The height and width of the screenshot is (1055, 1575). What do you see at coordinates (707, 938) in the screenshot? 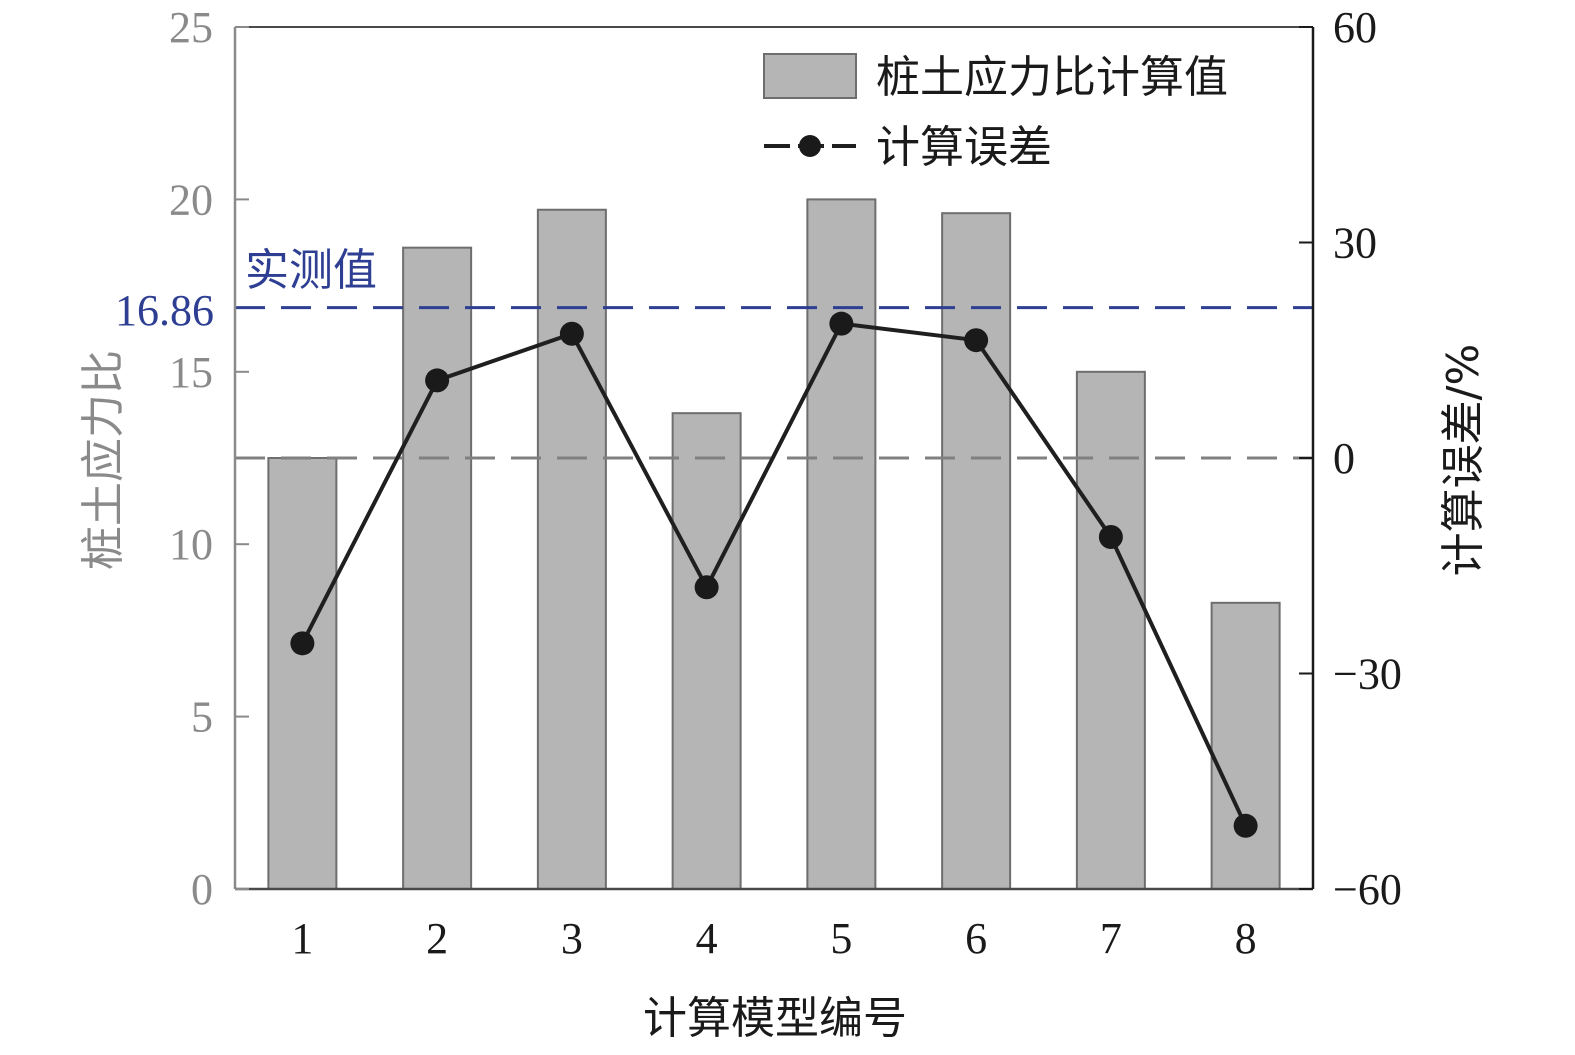
I see `x-tick-label: 4` at bounding box center [707, 938].